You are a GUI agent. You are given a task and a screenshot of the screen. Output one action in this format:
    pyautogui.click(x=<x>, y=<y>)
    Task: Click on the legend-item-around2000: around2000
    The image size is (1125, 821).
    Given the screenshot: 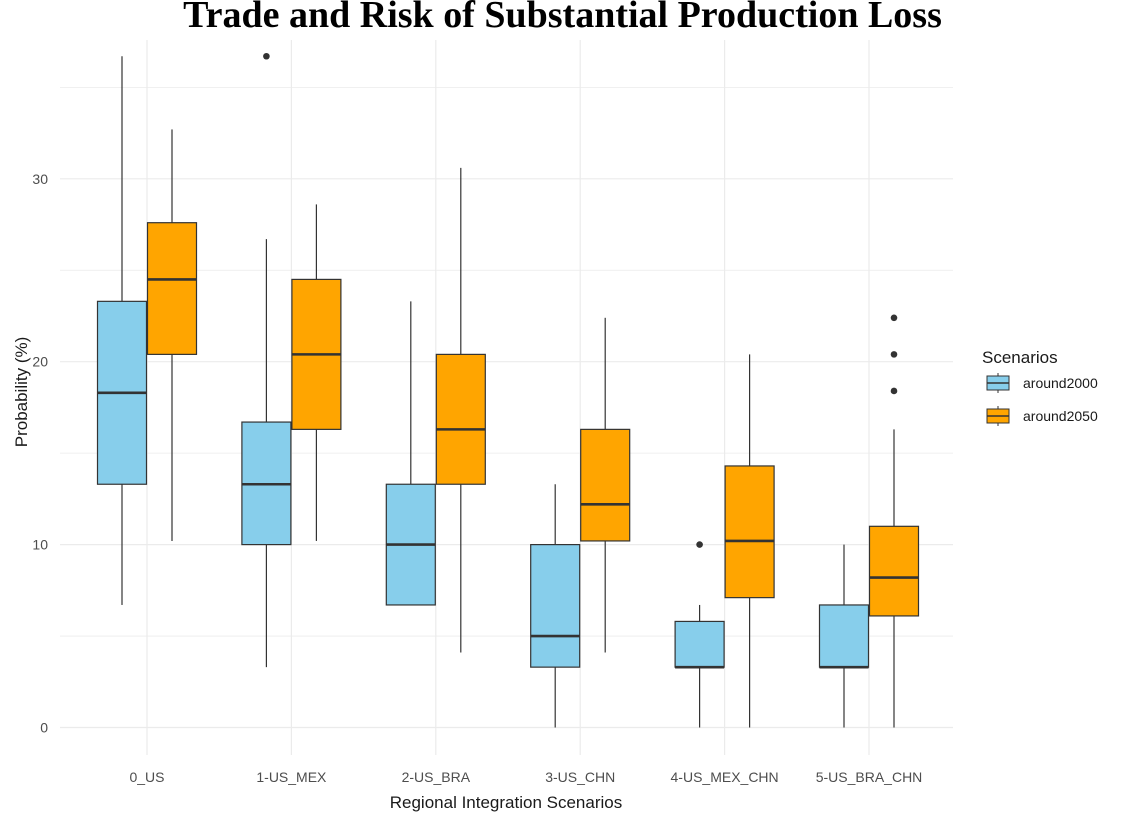 What is the action you would take?
    pyautogui.click(x=1042, y=383)
    